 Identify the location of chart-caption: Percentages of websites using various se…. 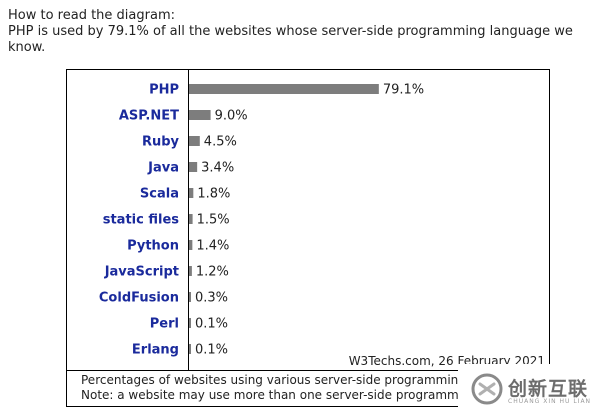
(308, 389).